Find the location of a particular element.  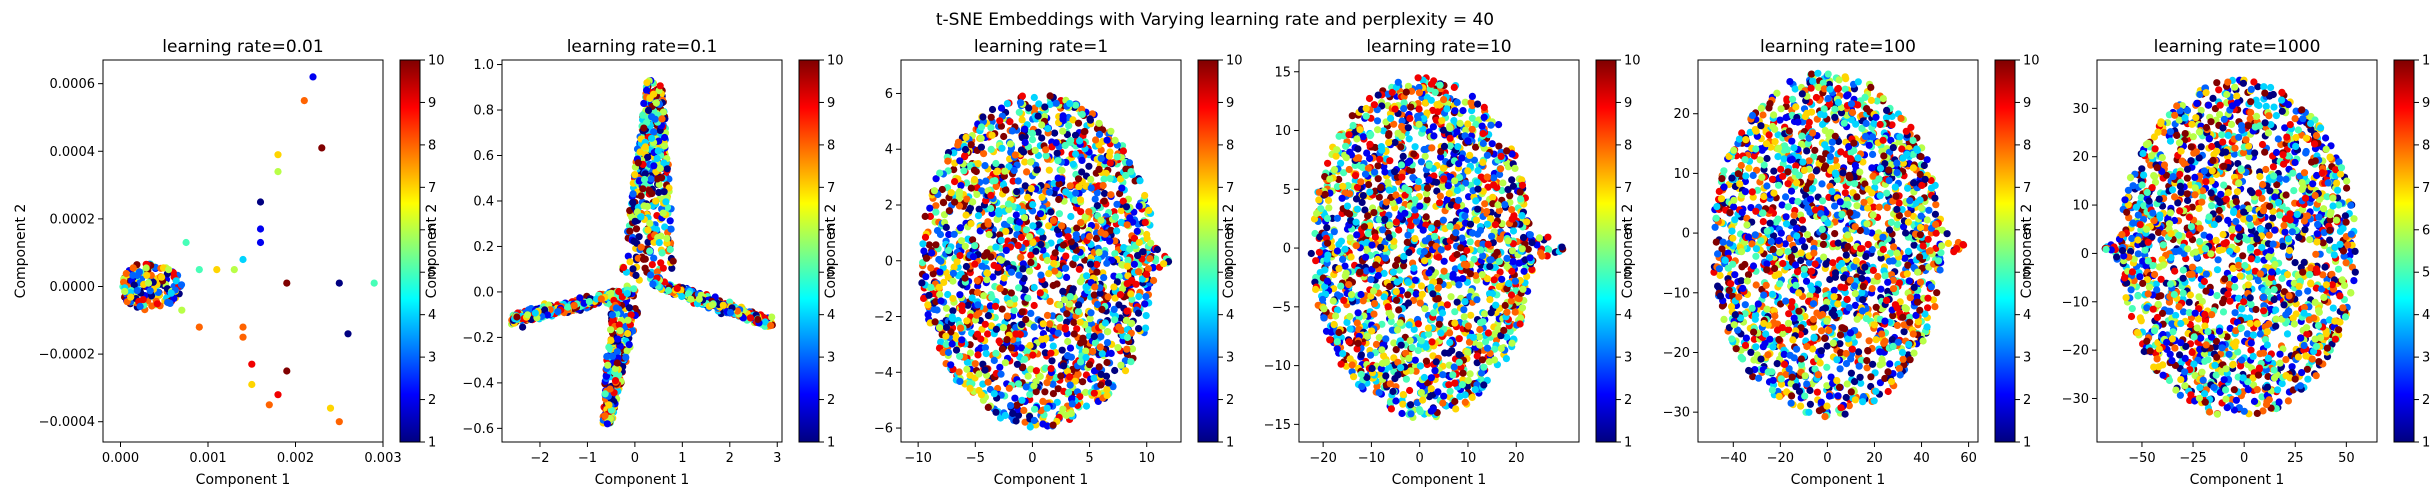

axes-frame is located at coordinates (243, 251).